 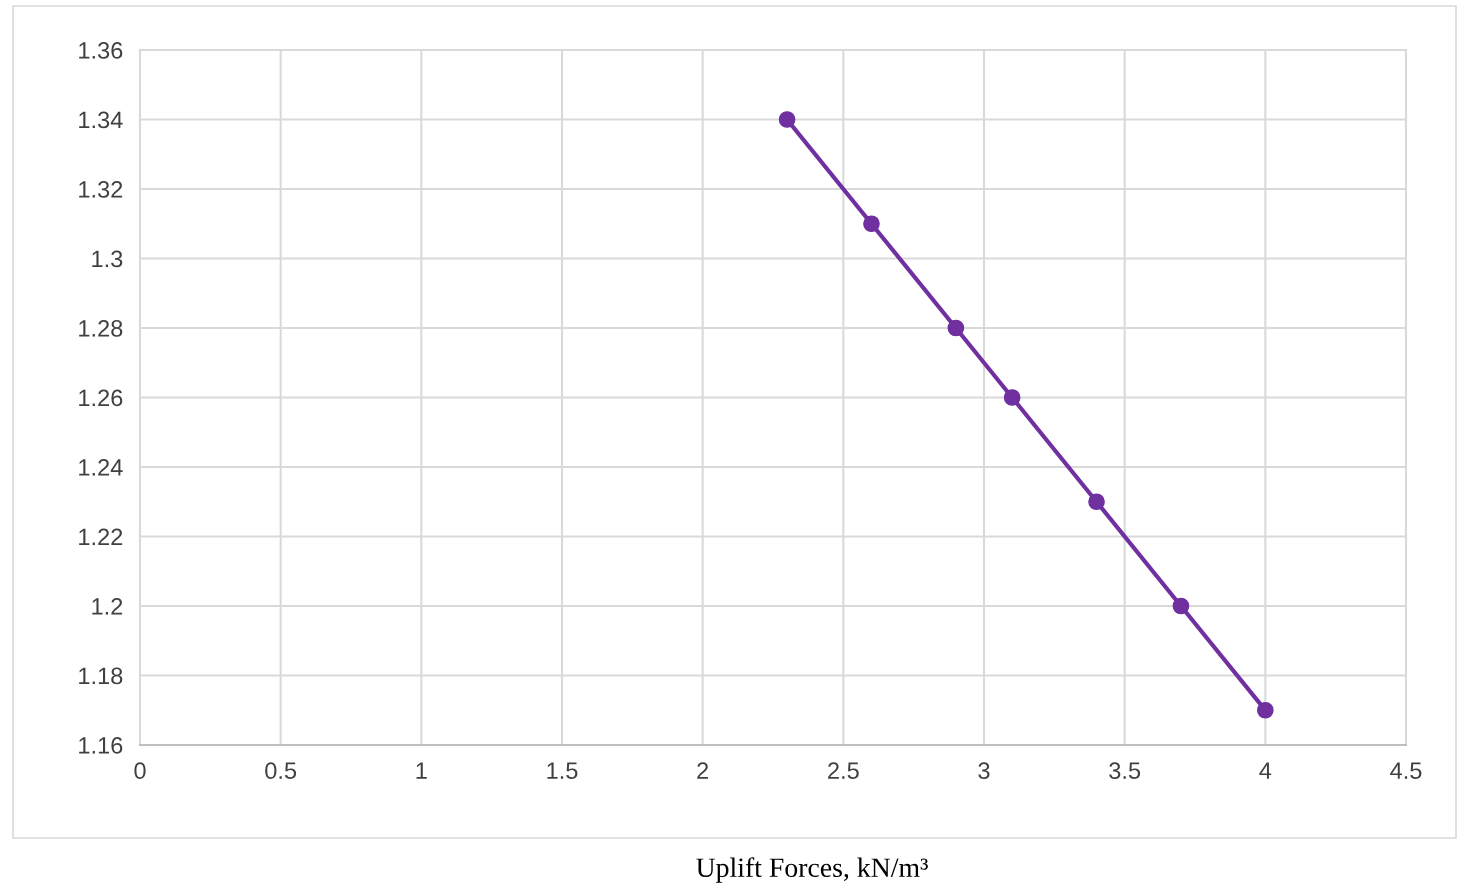 I want to click on y-tick-label: 1.3, so click(x=107, y=259).